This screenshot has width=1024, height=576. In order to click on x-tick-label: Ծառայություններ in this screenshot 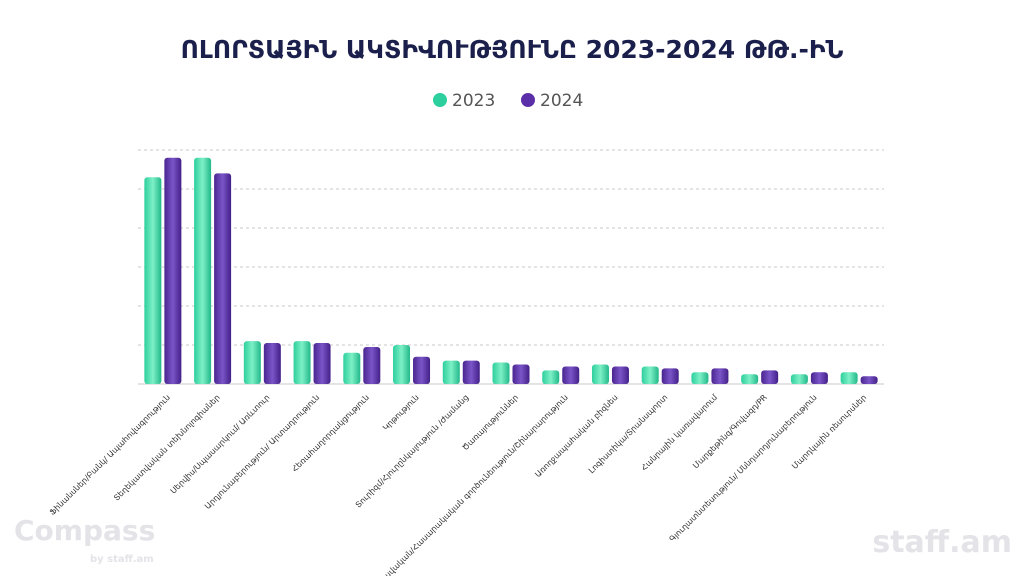, I will do `click(491, 423)`.